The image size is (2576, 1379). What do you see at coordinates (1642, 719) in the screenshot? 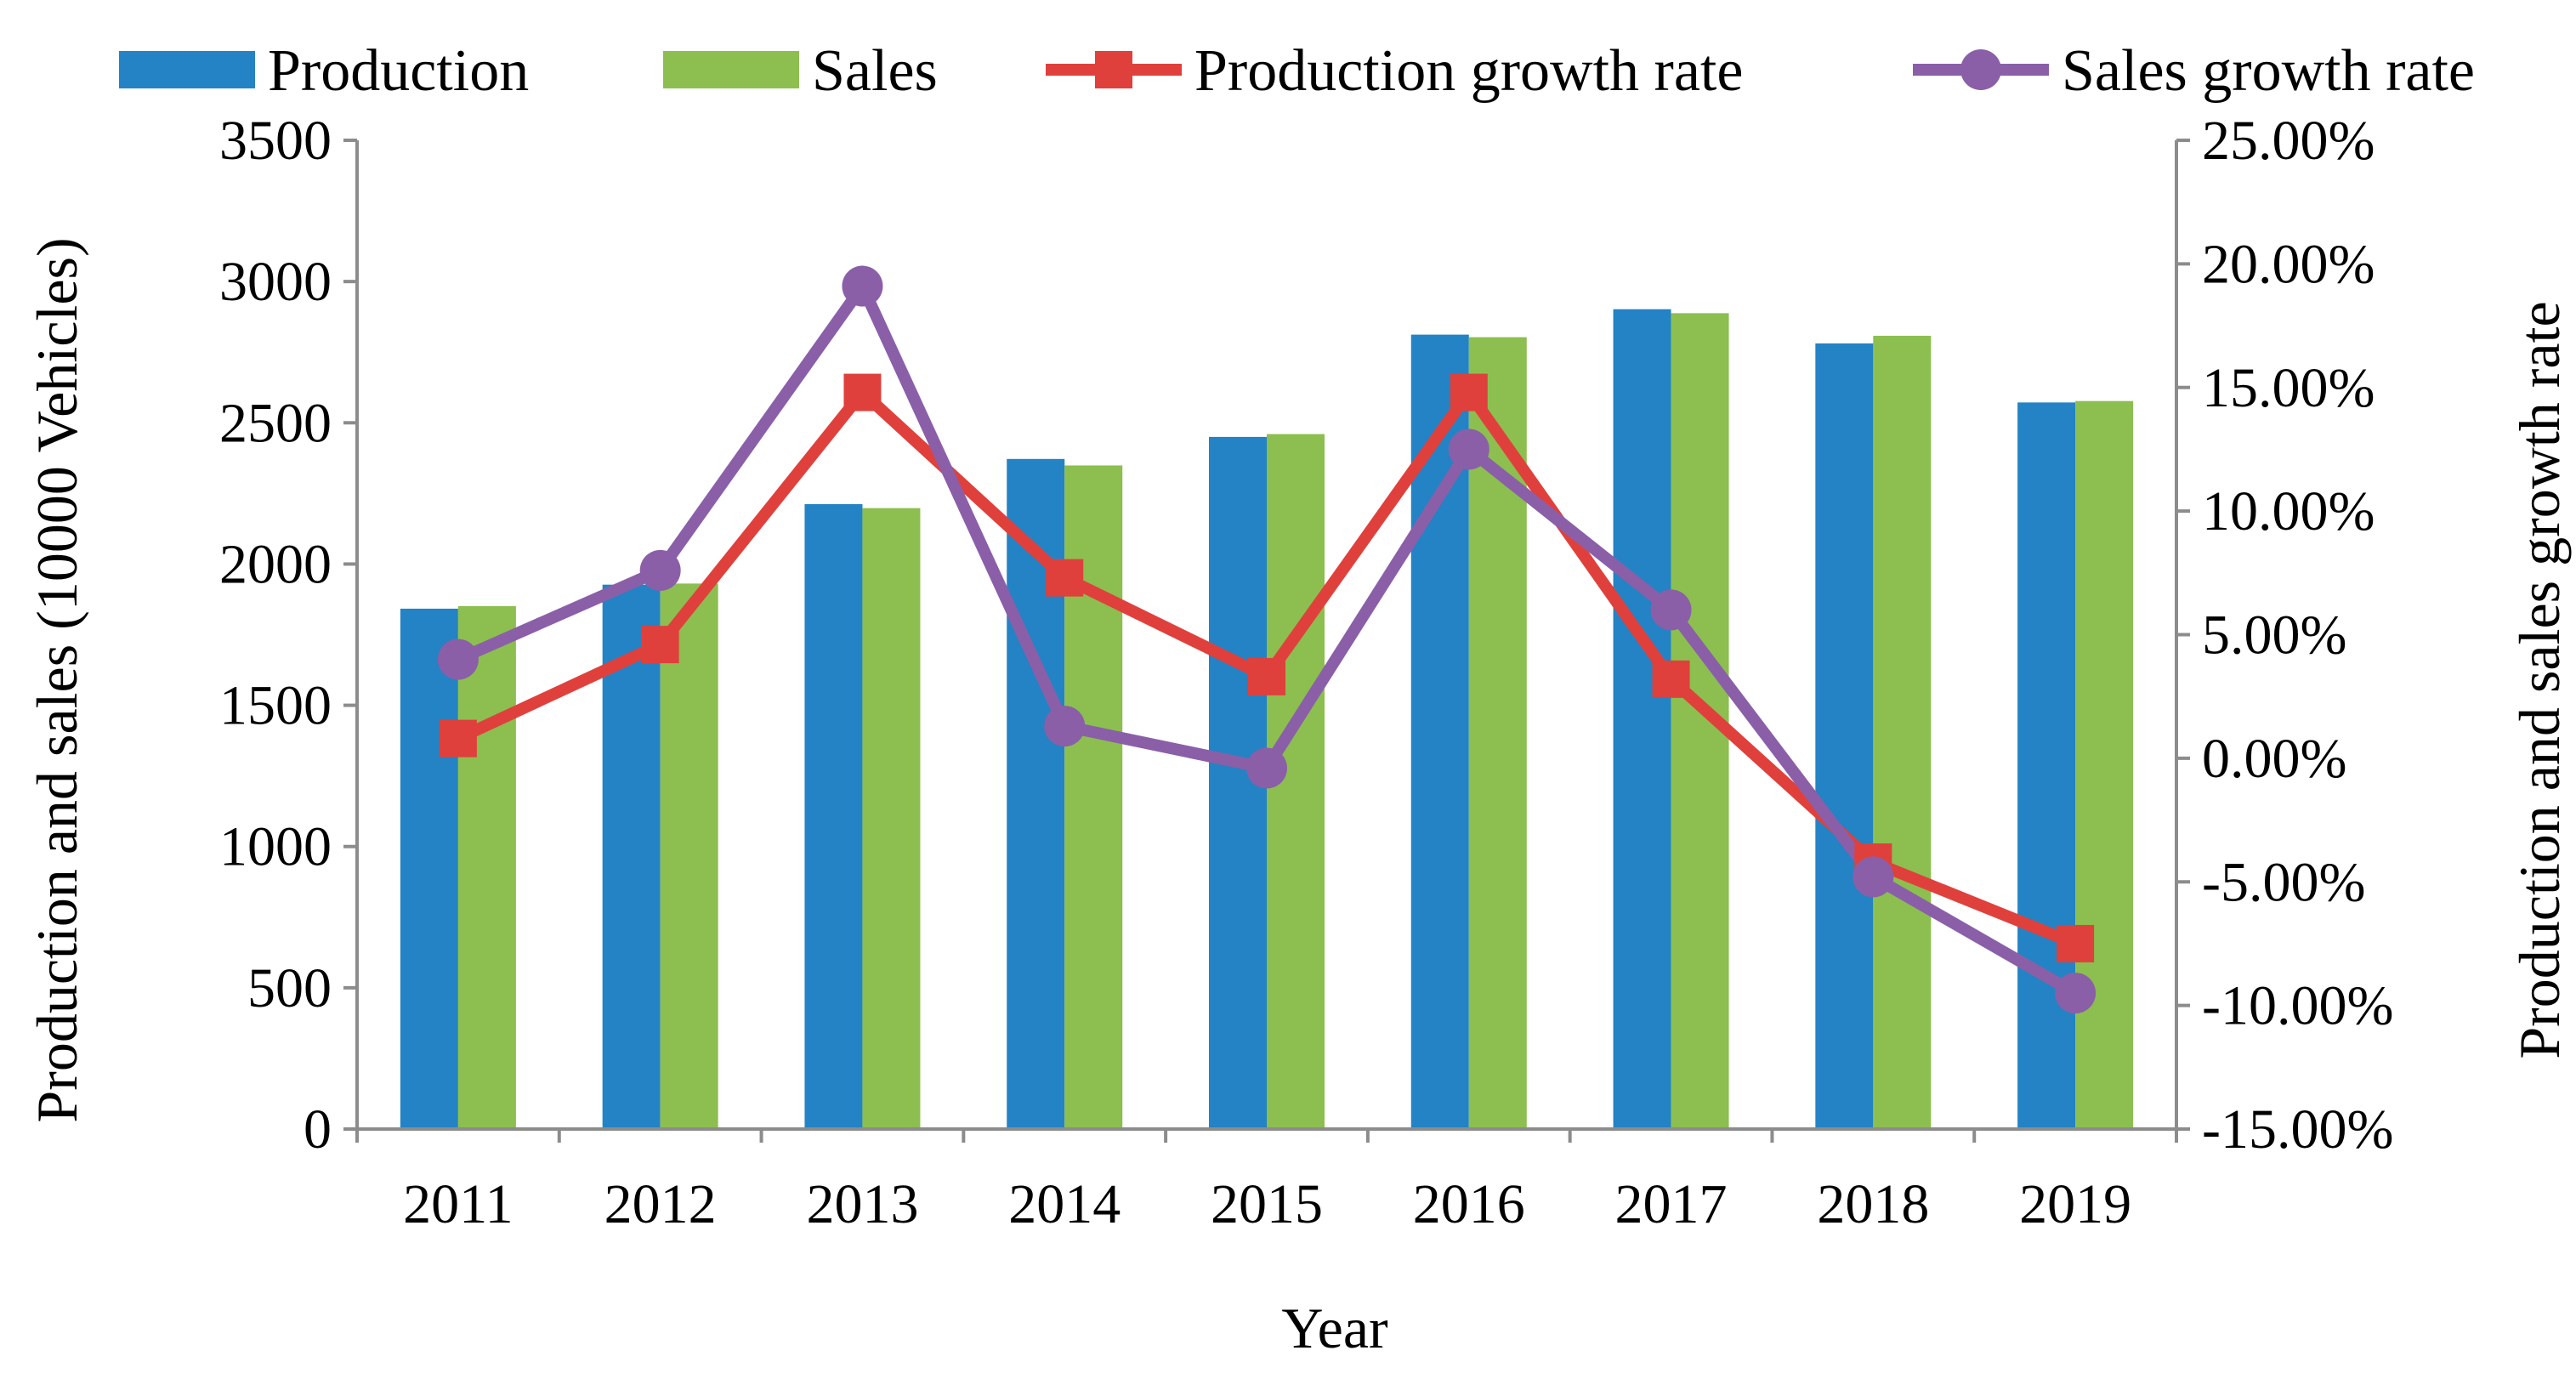
I see `bar-production-2017` at bounding box center [1642, 719].